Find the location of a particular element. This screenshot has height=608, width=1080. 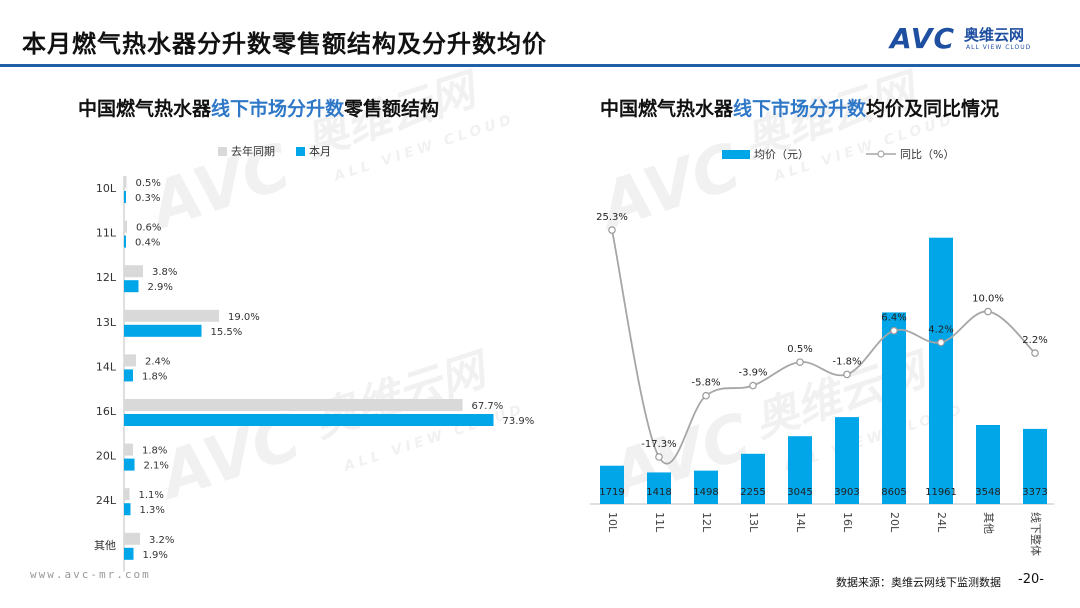

category-label: 16L is located at coordinates (106, 411).